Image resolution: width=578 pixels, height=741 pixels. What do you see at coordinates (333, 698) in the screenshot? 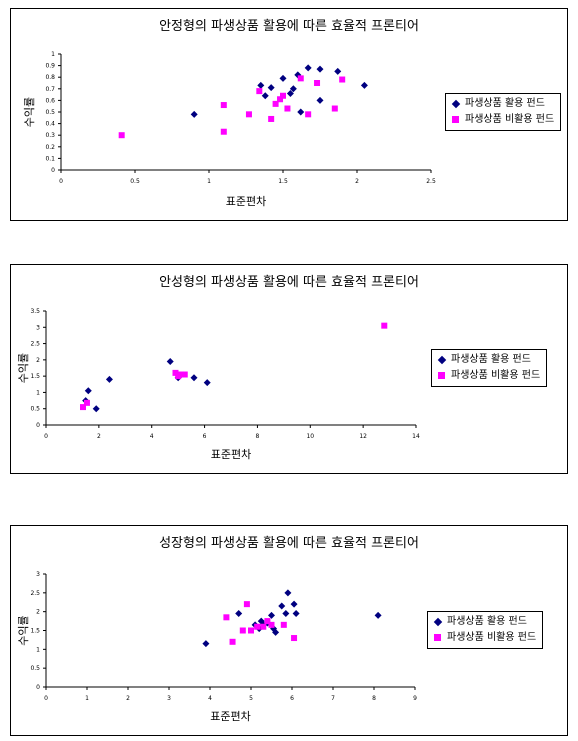
I see `x-tick-label: 7` at bounding box center [333, 698].